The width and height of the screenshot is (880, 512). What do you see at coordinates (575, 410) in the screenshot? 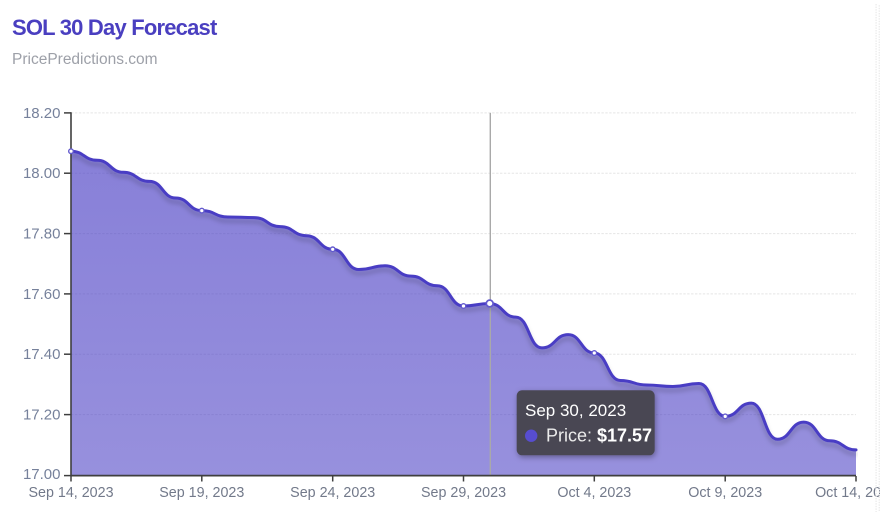
I see `svg-text: Sep 30, 2023` at bounding box center [575, 410].